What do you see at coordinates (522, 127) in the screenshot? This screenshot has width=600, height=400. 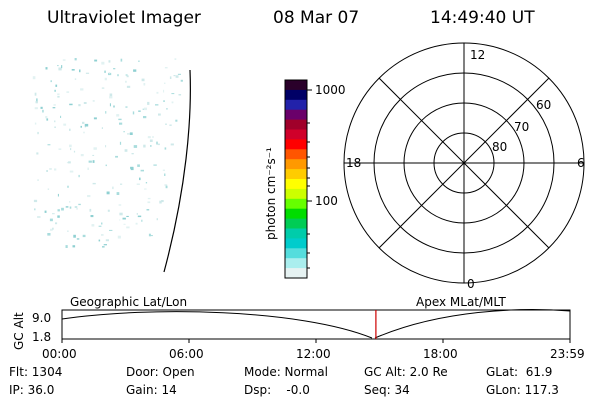 I see `polar-lat-label-70: 70` at bounding box center [522, 127].